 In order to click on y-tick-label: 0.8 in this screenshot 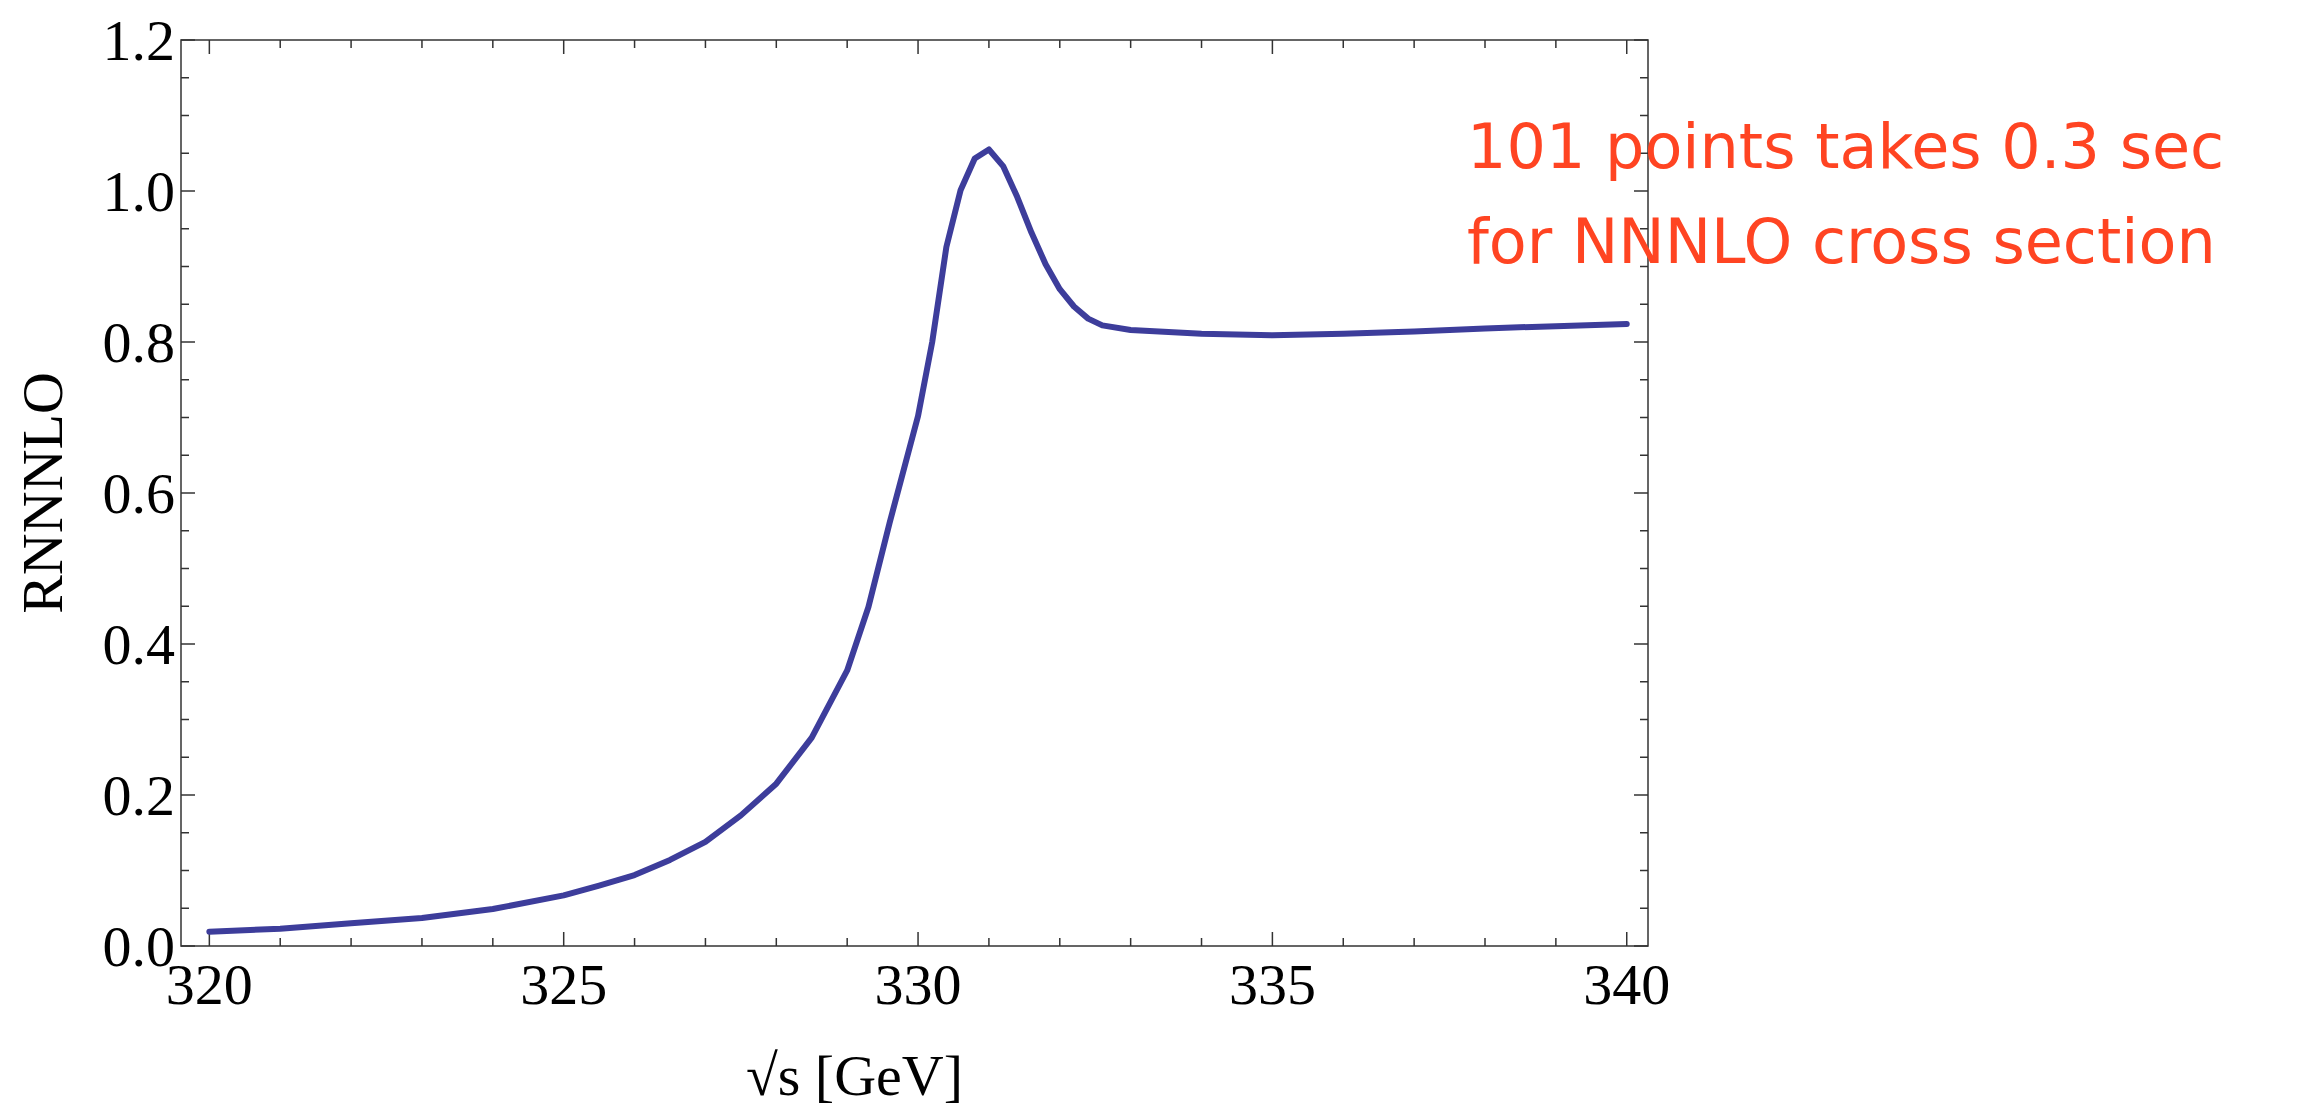, I will do `click(138, 342)`.